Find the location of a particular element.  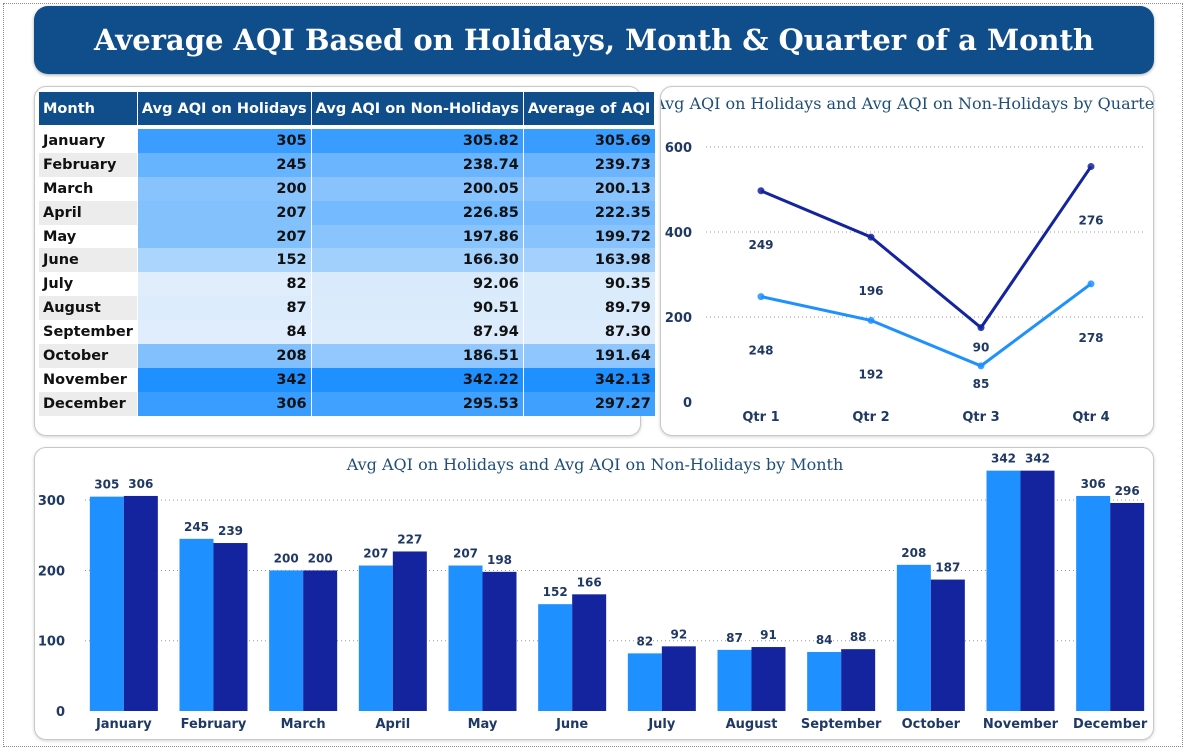

data-label: 84 is located at coordinates (824, 640).